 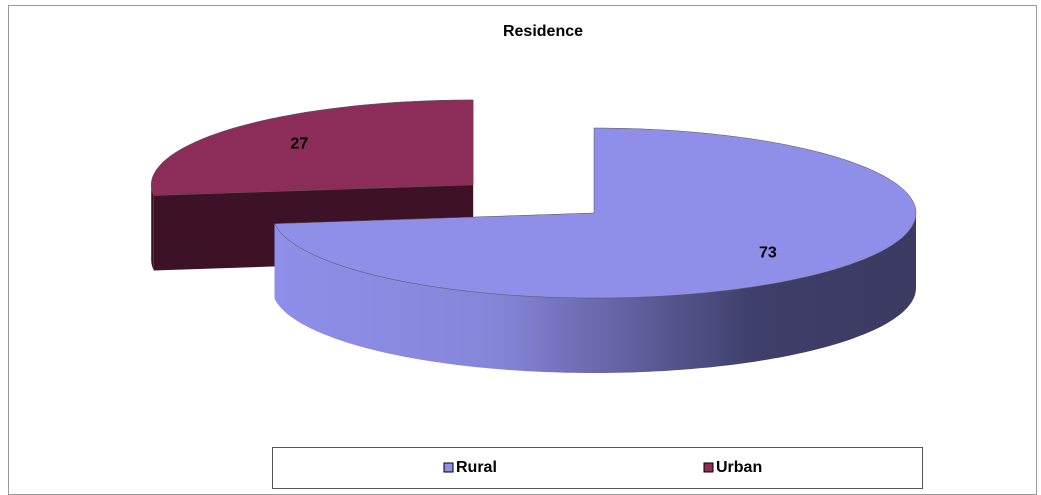 I want to click on legend-label: Rural, so click(x=476, y=467).